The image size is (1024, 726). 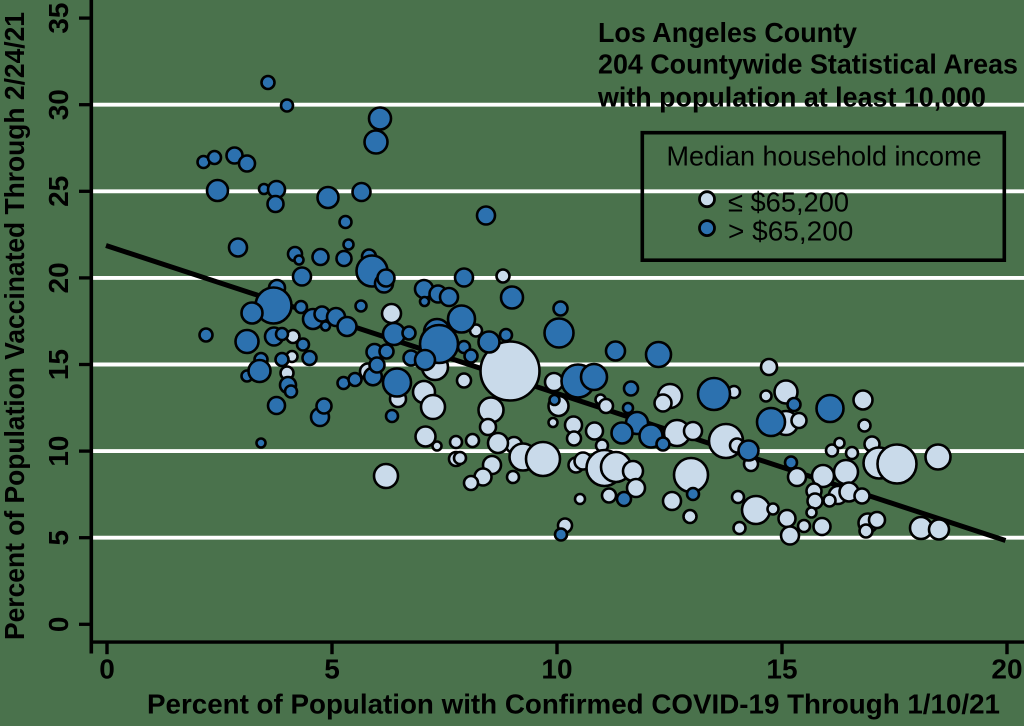 I want to click on svg-text:204 Countywide Statistical Are: 204 Countywide Statistical Areas, so click(x=808, y=64).